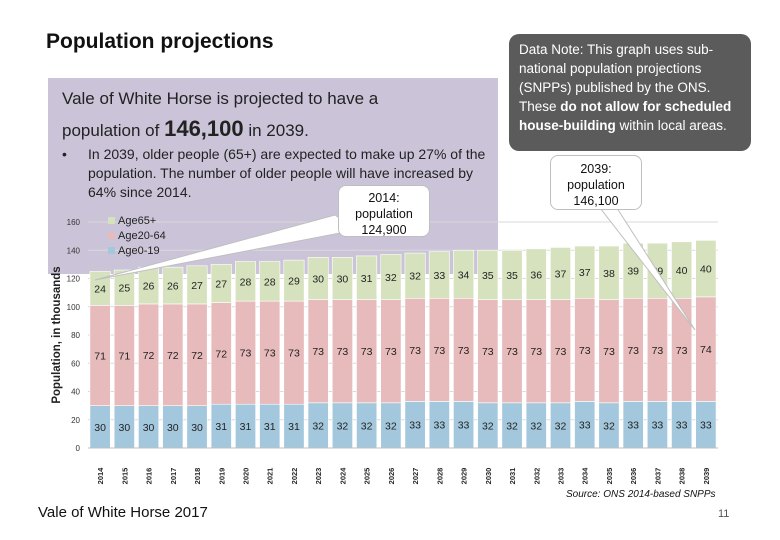 The height and width of the screenshot is (540, 780). Describe the element at coordinates (75, 363) in the screenshot. I see `y-tick-label: 60` at that location.